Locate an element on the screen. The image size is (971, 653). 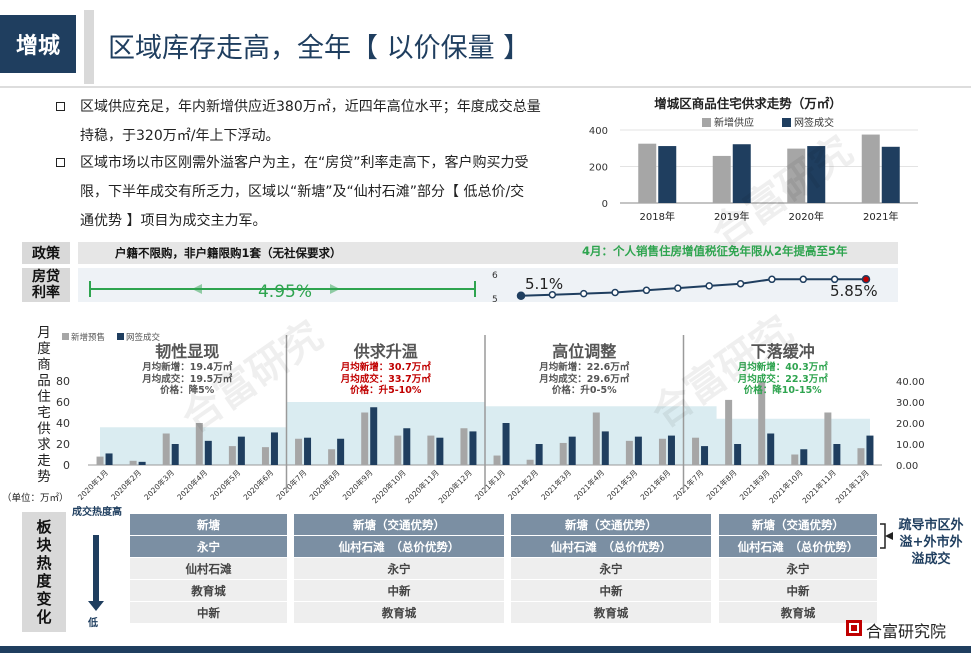
bullet-2-line3: 通优势 】项目为成交主力军。 is located at coordinates (173, 221).